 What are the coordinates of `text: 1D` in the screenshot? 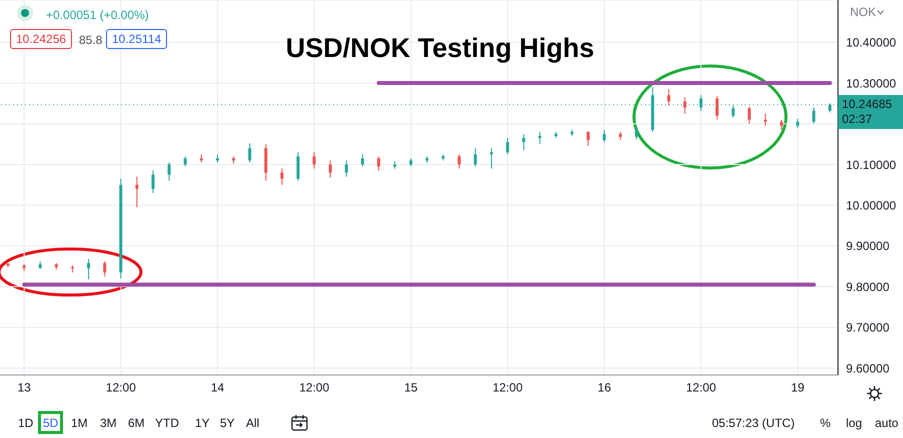 It's located at (26, 423).